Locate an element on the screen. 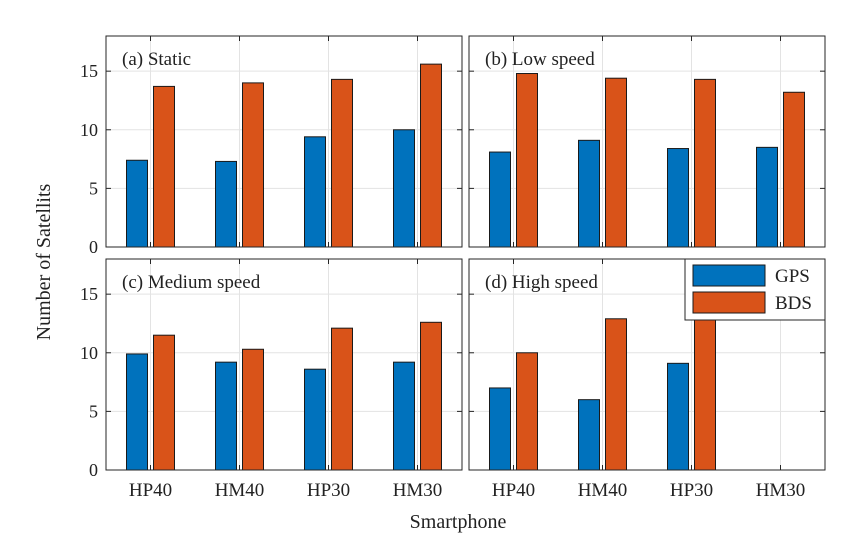  legend-label-gps: GPS is located at coordinates (792, 276).